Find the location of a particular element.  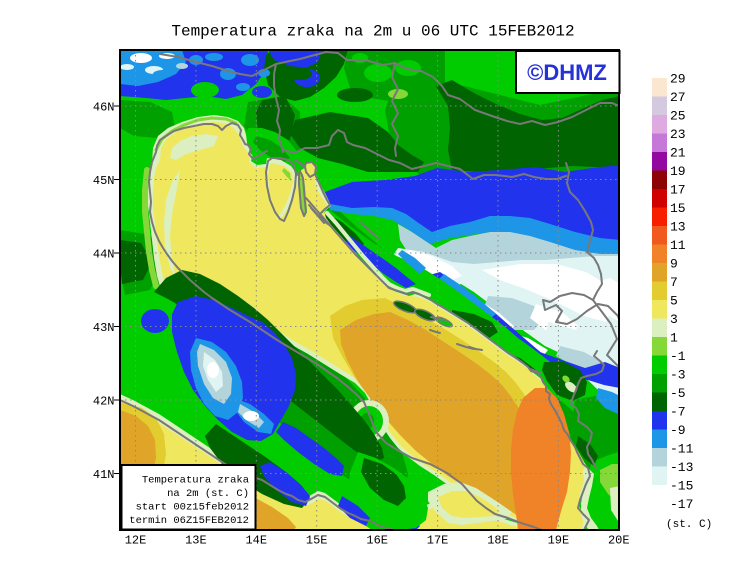

svg-text: 15 is located at coordinates (678, 208).